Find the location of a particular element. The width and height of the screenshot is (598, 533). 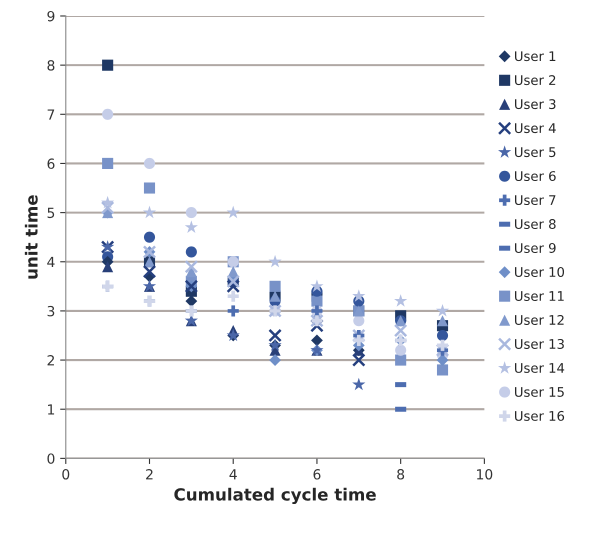

x-tick-label: 6 is located at coordinates (316, 474).